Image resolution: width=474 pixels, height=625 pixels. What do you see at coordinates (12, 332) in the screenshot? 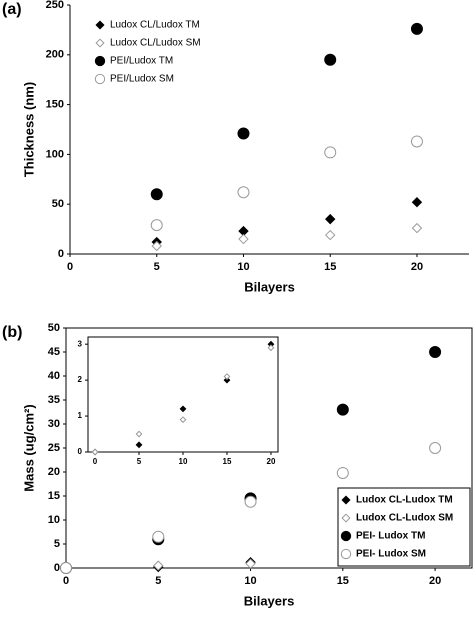
I see `panel-label: (b)` at bounding box center [12, 332].